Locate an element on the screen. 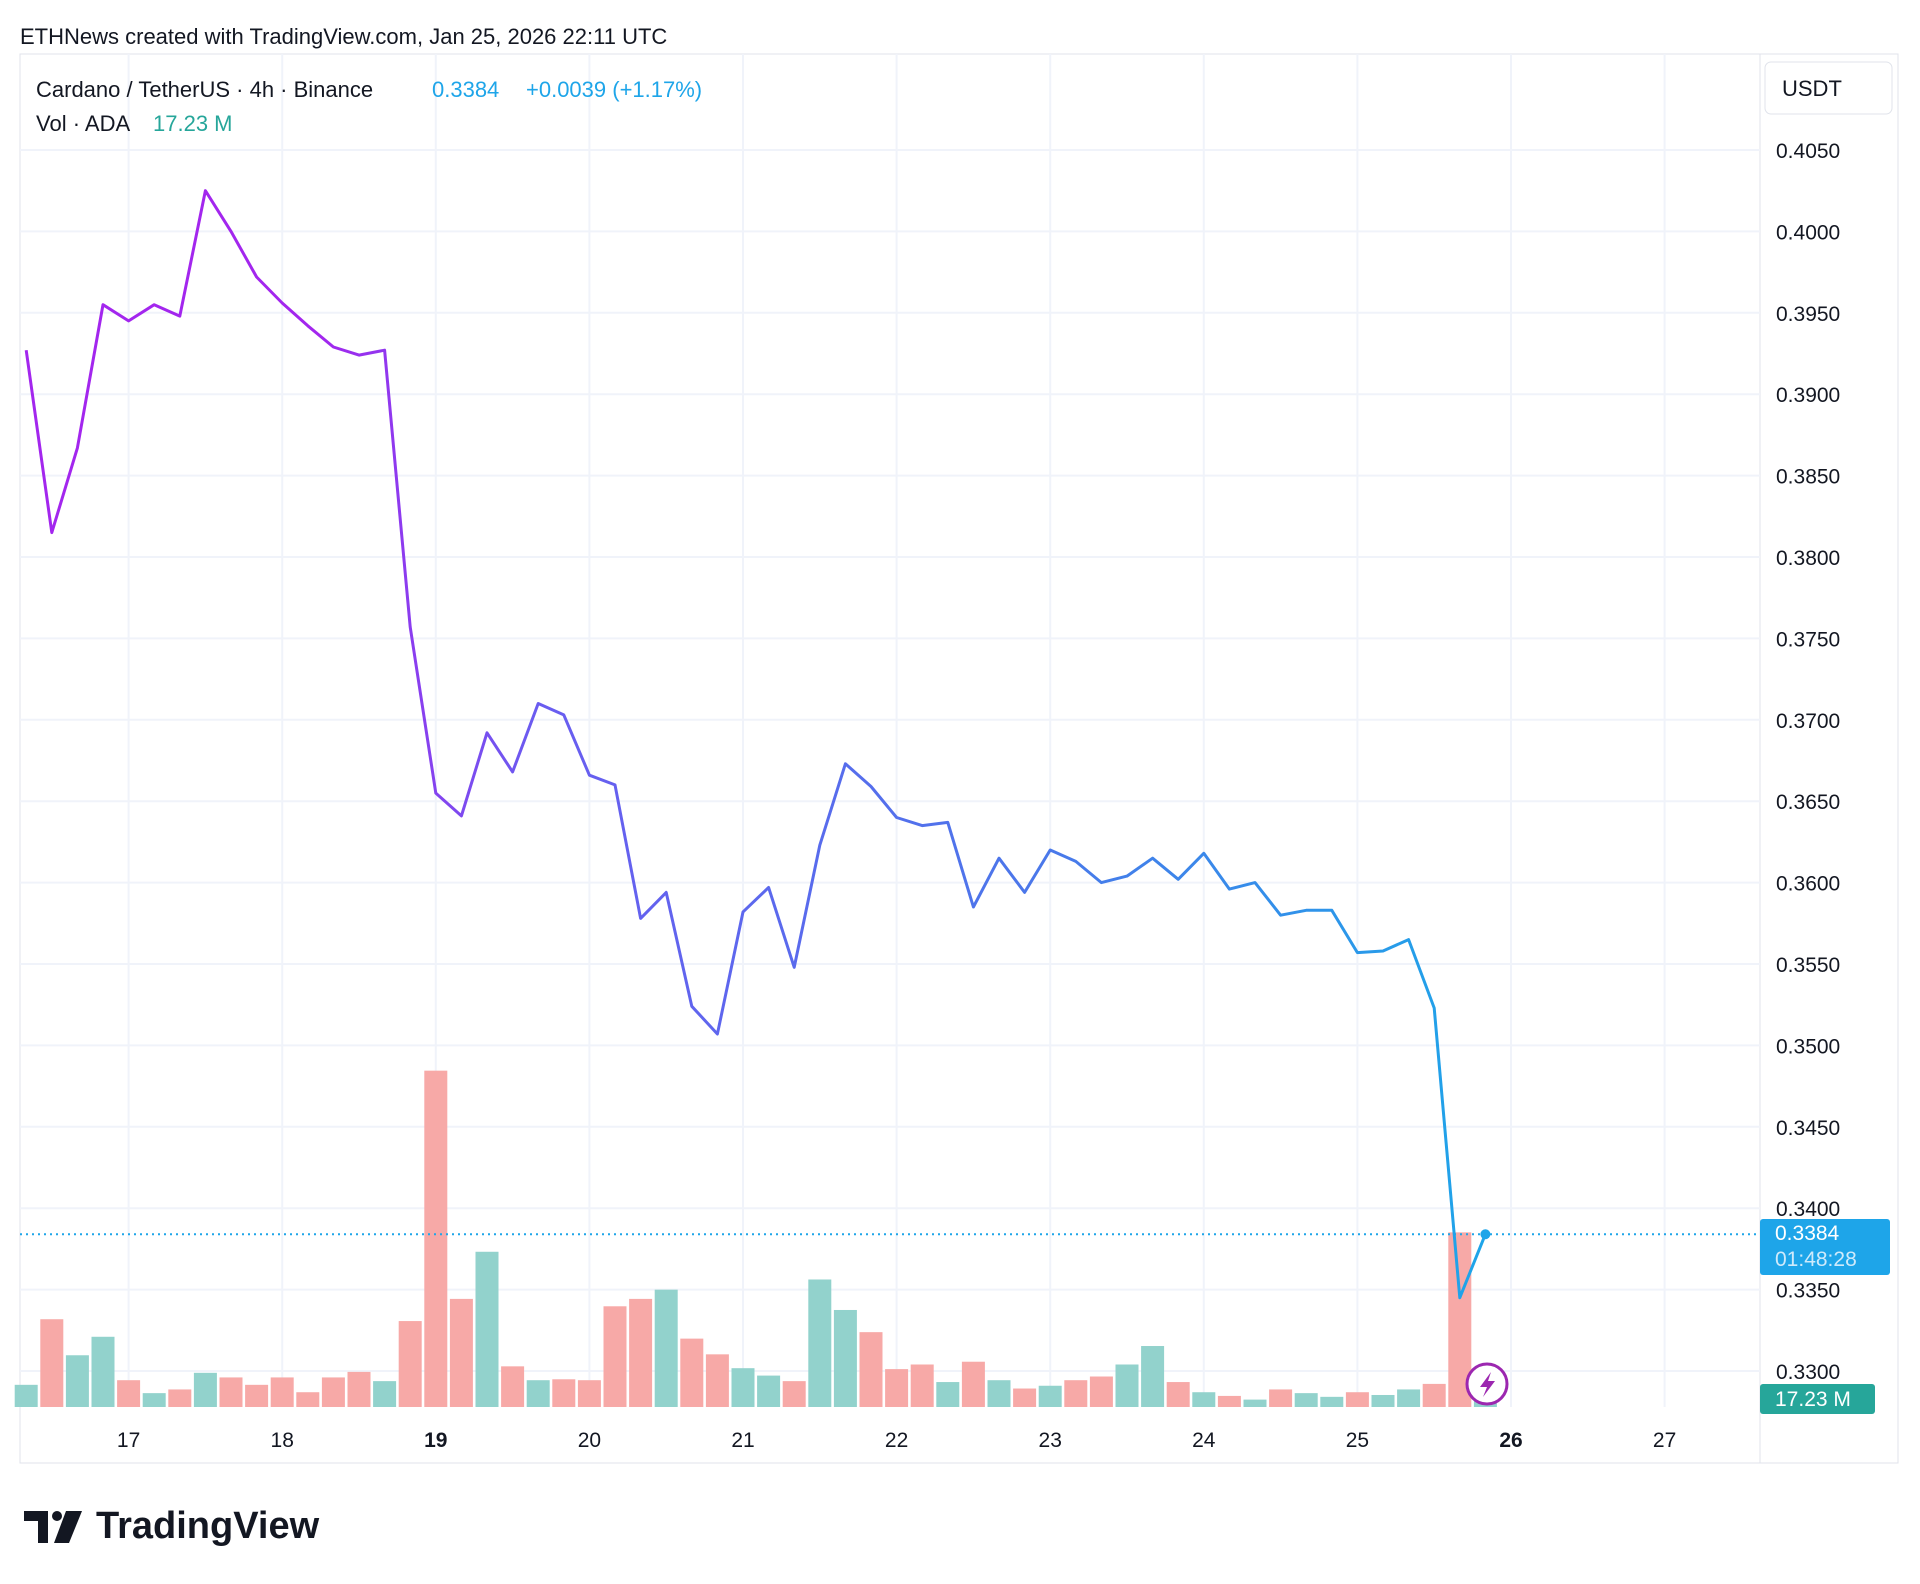 This screenshot has height=1584, width=1920. time-tick-label: 25 is located at coordinates (1357, 1440).